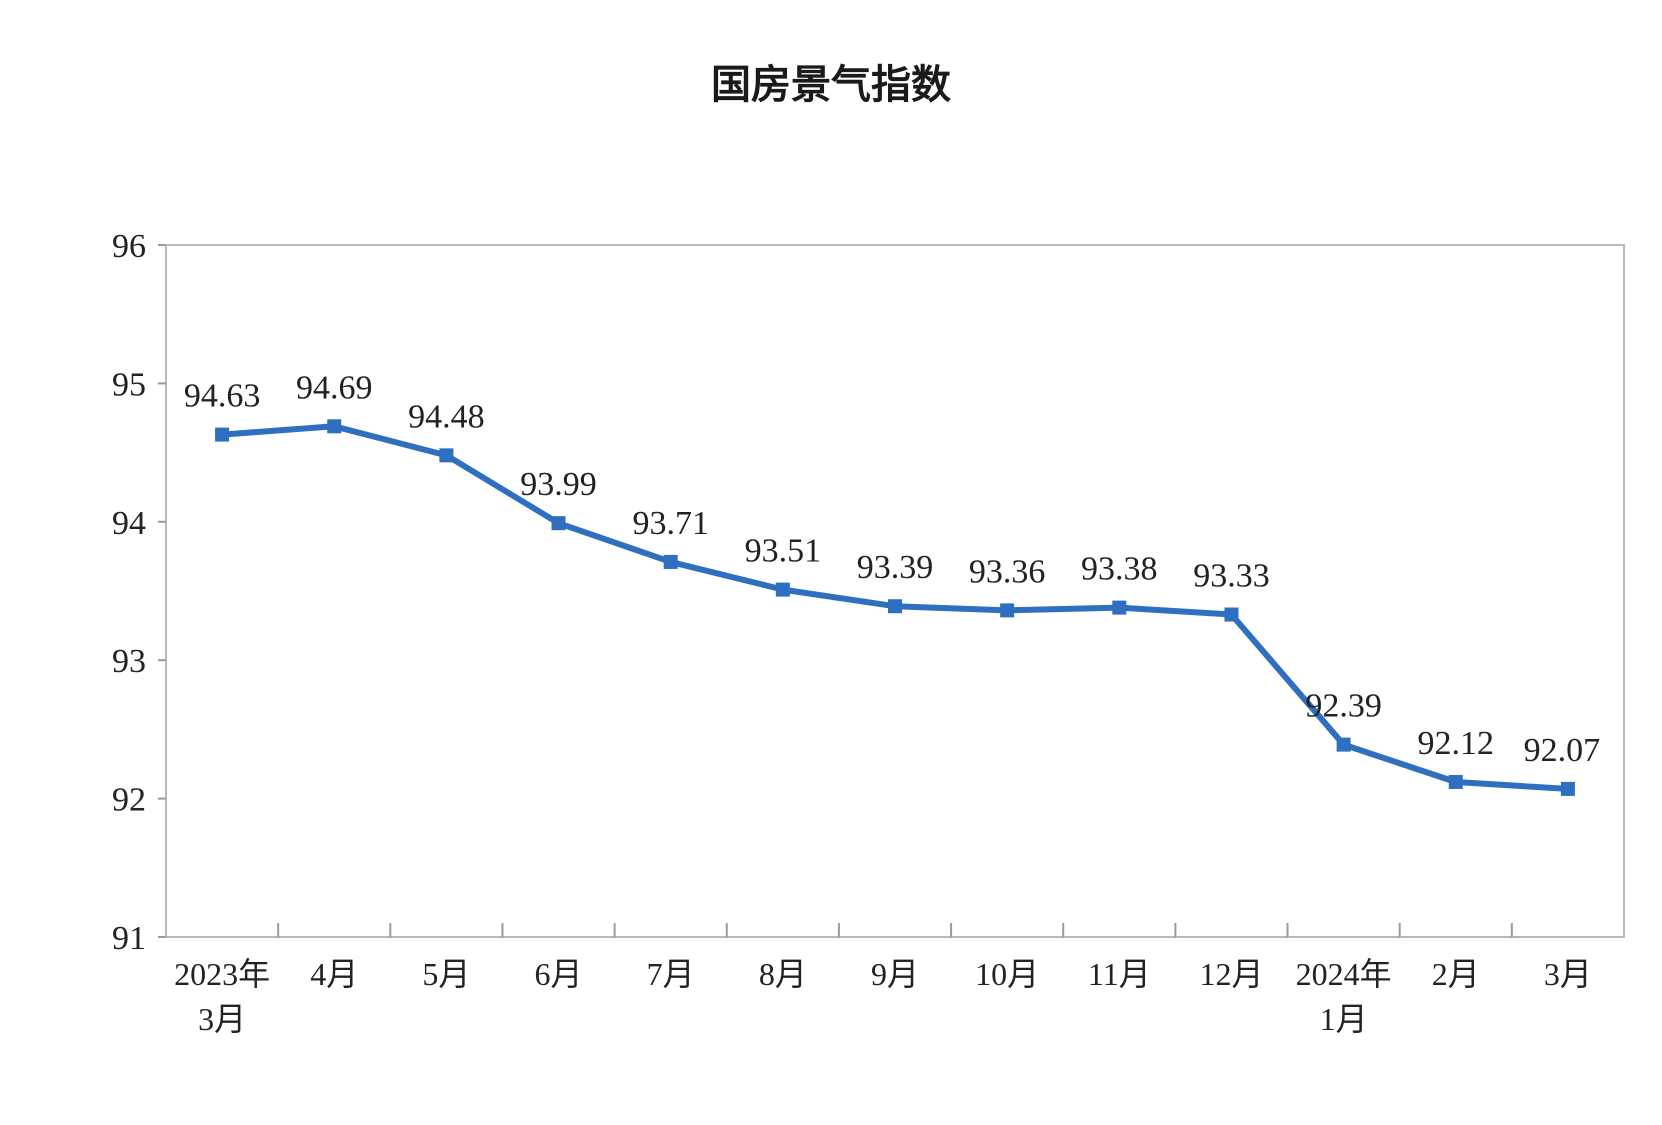 Image resolution: width=1662 pixels, height=1125 pixels. I want to click on y-tick-label: 92, so click(129, 800).